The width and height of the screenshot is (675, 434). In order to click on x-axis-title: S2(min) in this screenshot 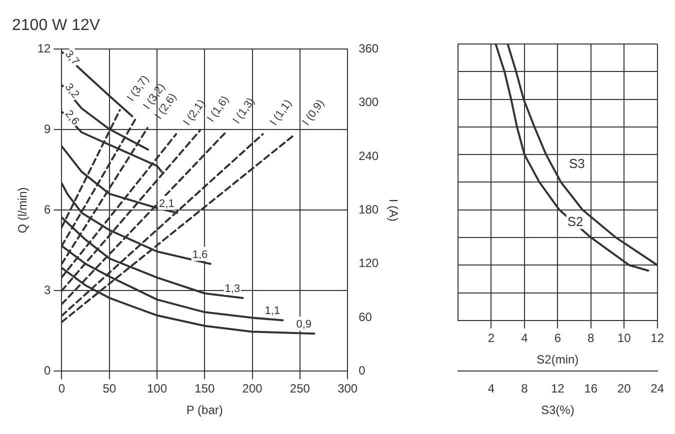, I will do `click(557, 359)`.